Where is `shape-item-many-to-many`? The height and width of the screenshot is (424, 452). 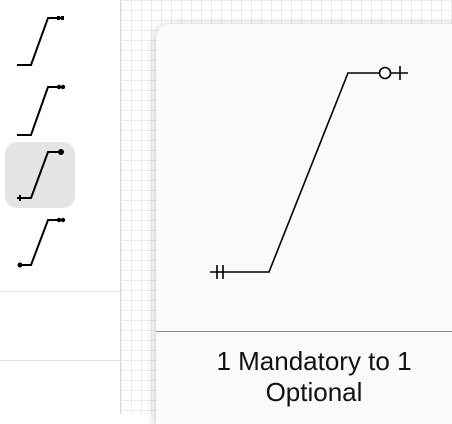 shape-item-many-to-many is located at coordinates (40, 245).